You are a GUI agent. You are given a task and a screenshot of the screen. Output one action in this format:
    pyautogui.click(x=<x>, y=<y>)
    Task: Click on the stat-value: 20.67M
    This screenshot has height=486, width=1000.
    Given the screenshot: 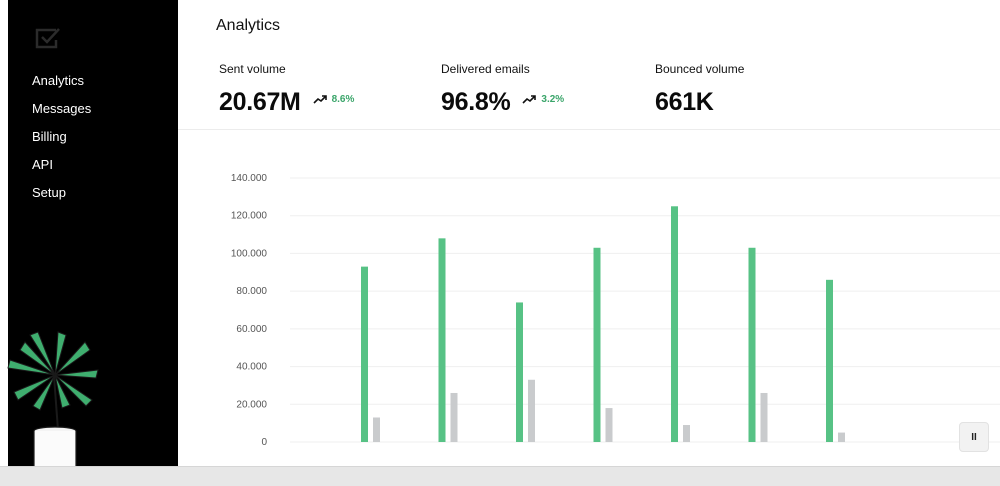 What is the action you would take?
    pyautogui.click(x=260, y=102)
    